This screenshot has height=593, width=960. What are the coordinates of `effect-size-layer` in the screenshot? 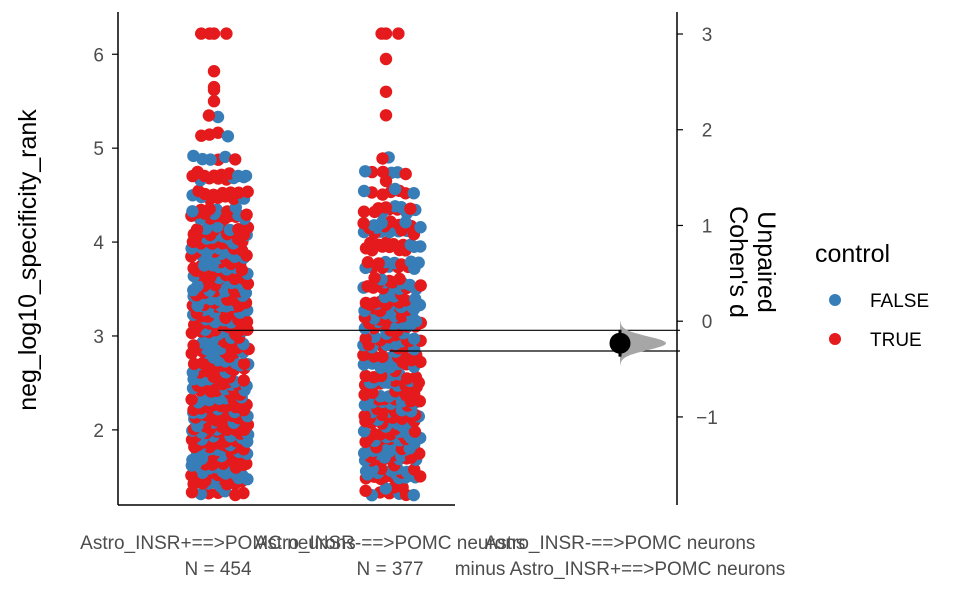 It's located at (449, 343).